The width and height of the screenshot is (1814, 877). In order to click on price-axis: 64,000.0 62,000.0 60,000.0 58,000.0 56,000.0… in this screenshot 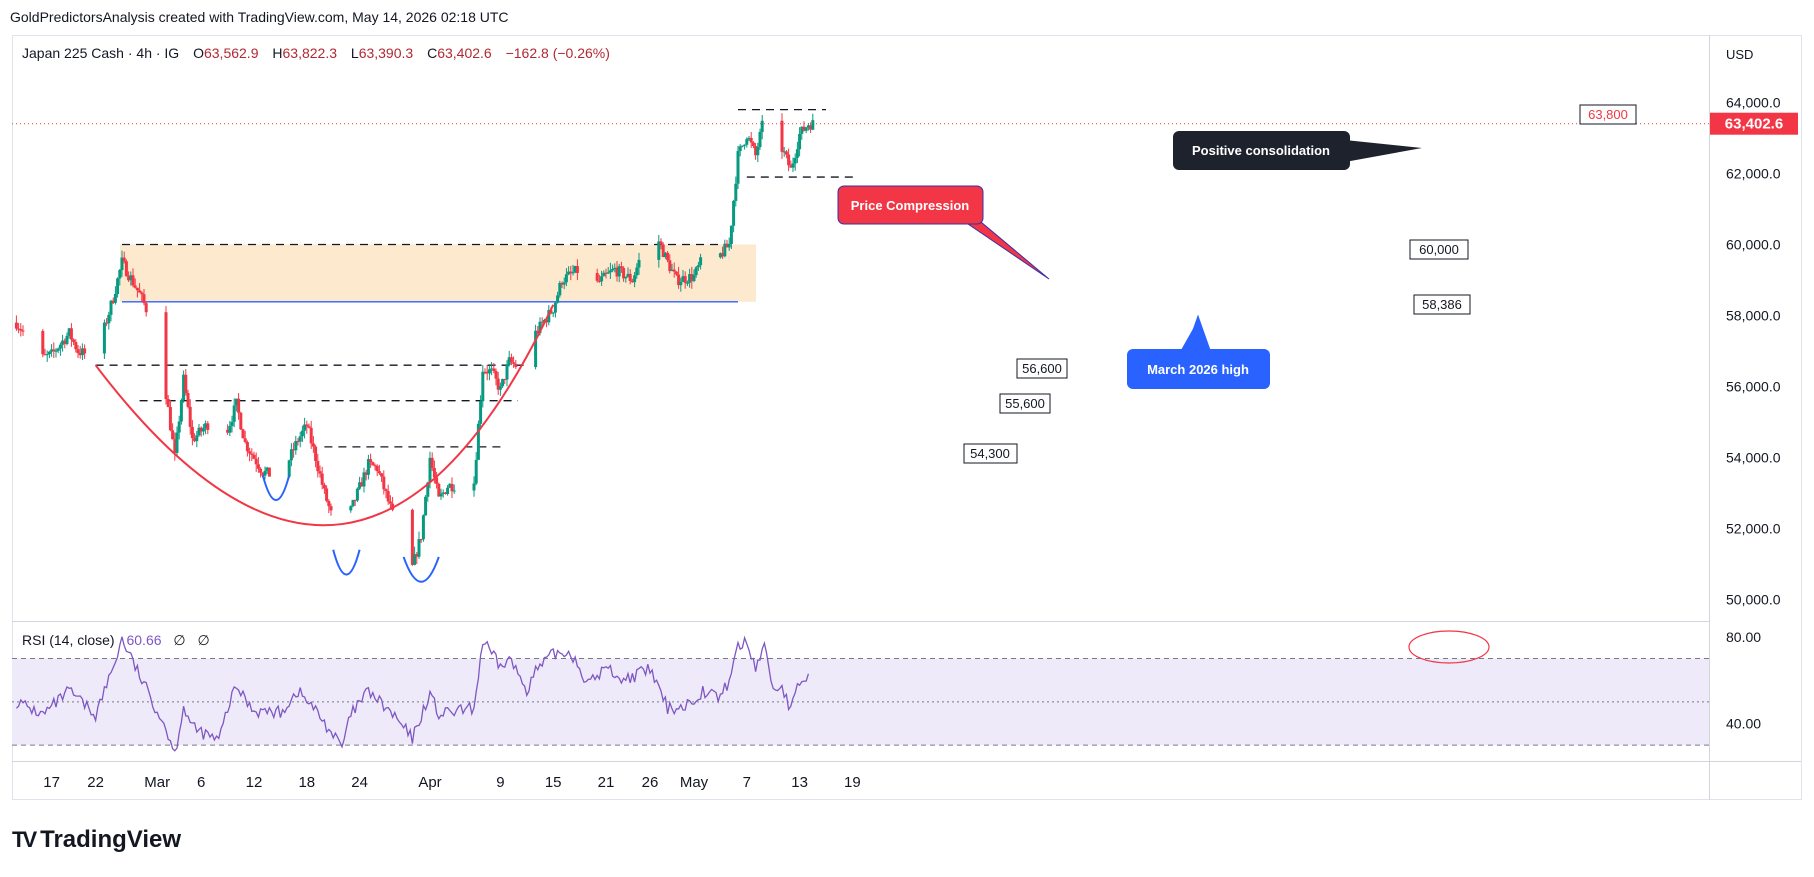, I will do `click(1753, 351)`.